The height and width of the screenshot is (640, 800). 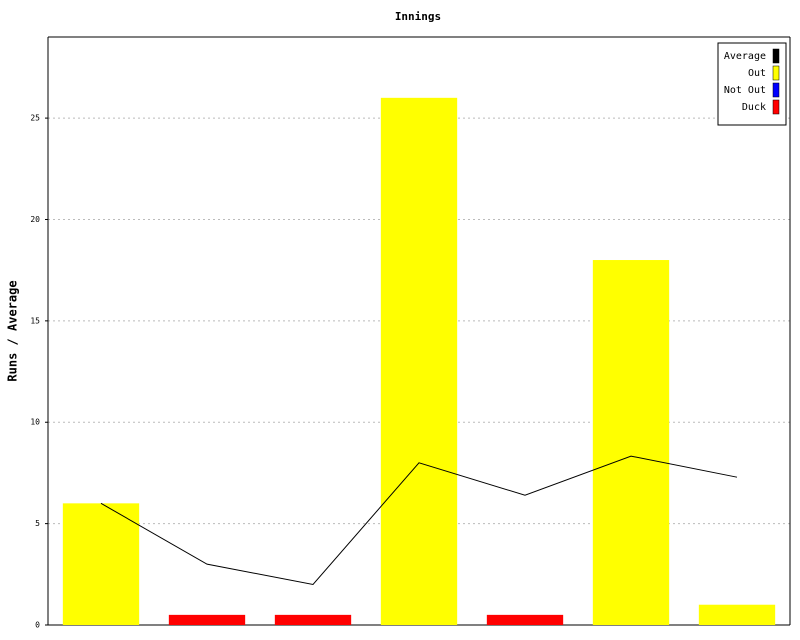 What do you see at coordinates (37, 523) in the screenshot?
I see `y-tick-label: 5` at bounding box center [37, 523].